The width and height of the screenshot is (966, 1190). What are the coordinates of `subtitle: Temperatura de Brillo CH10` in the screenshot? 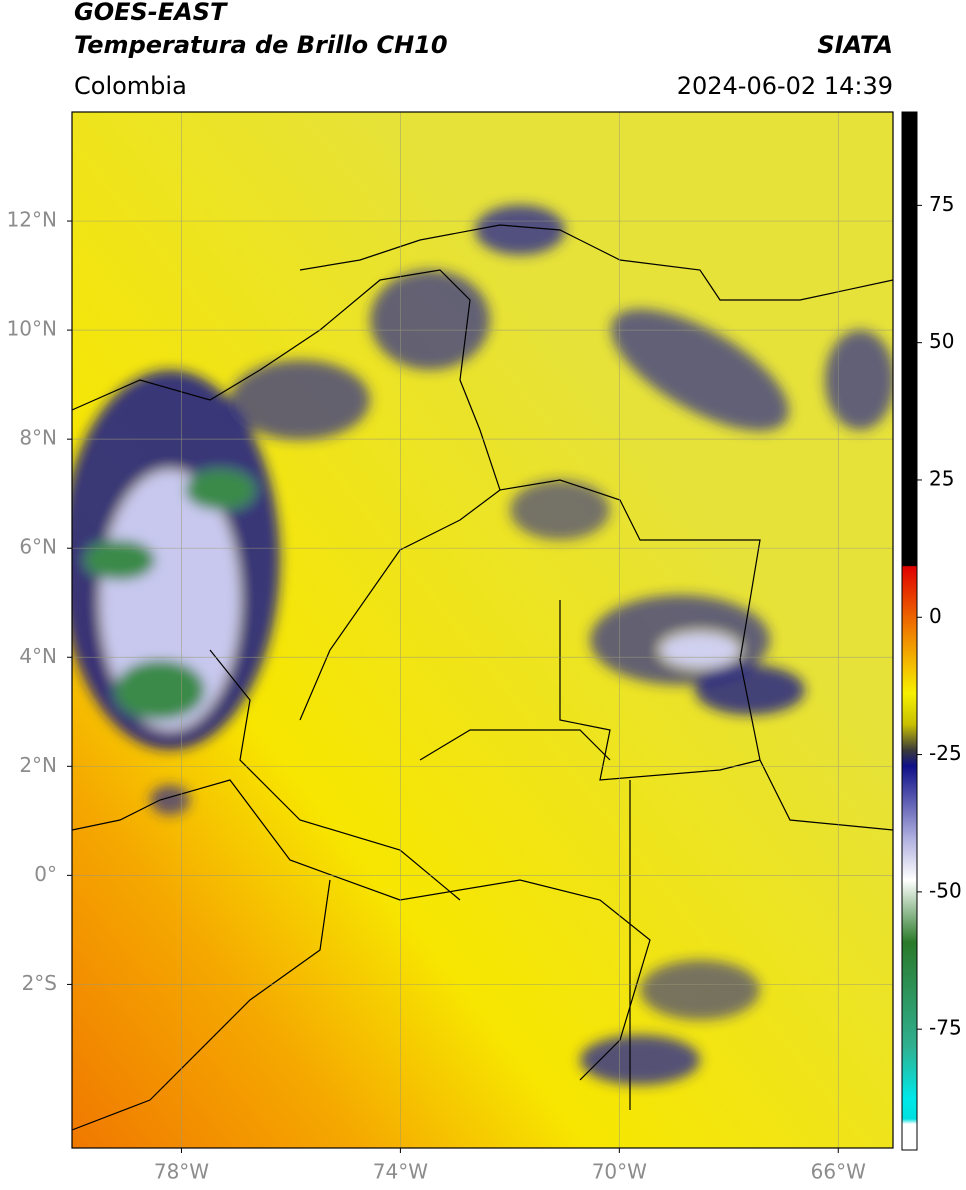 It's located at (261, 45).